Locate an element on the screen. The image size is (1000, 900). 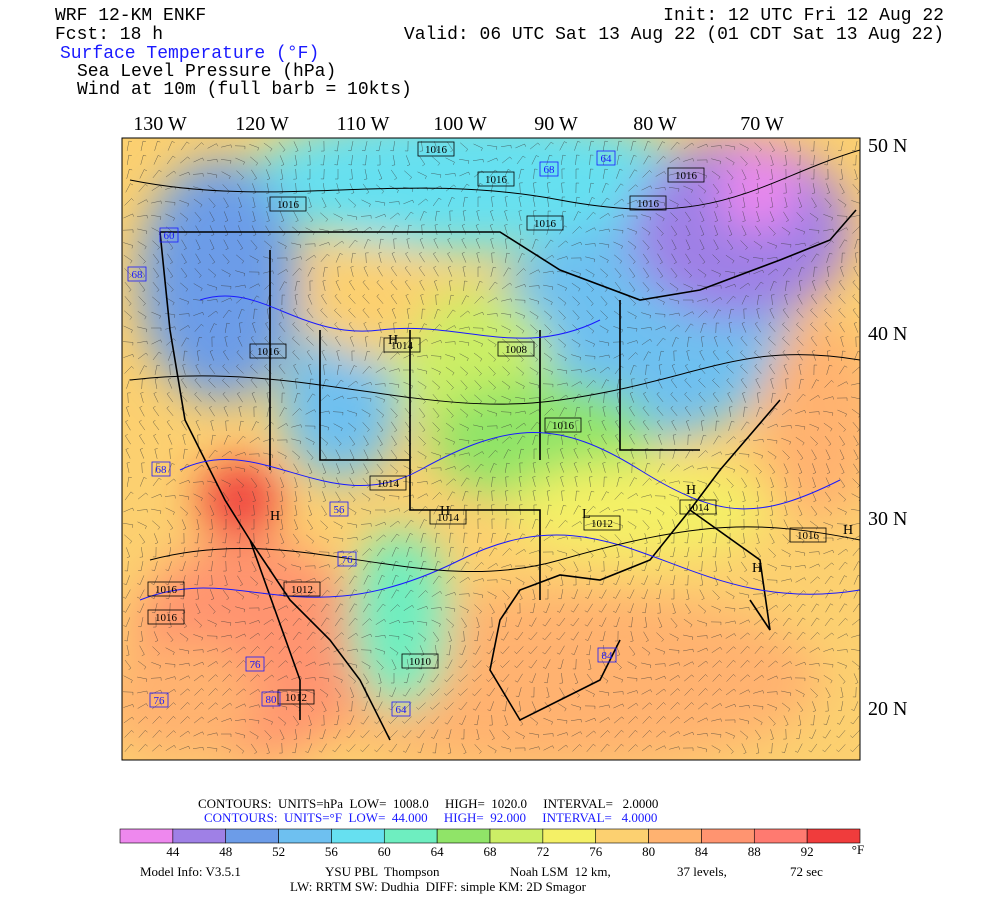
longitude-label: 110 W is located at coordinates (363, 124).